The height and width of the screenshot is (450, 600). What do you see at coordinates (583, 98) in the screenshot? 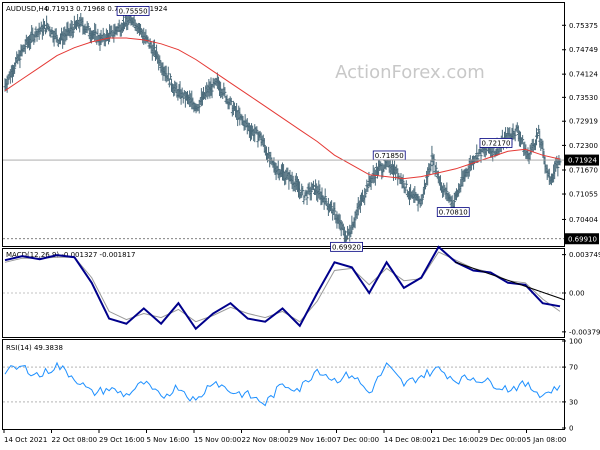
I see `price-tick-label: 0.73530` at bounding box center [583, 98].